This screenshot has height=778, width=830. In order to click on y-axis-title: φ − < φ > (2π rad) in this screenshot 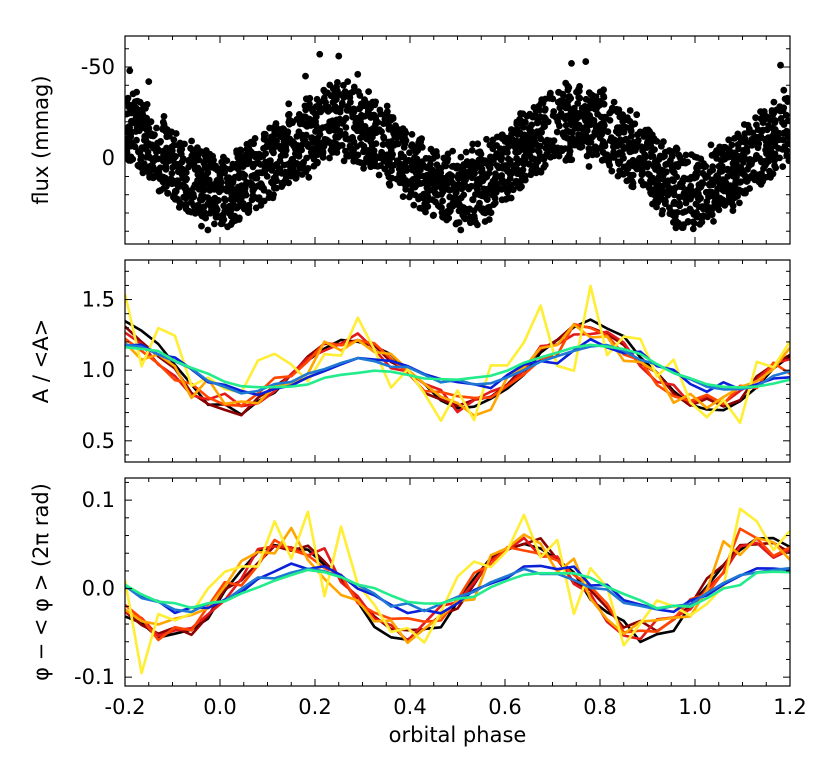, I will do `click(41, 582)`.